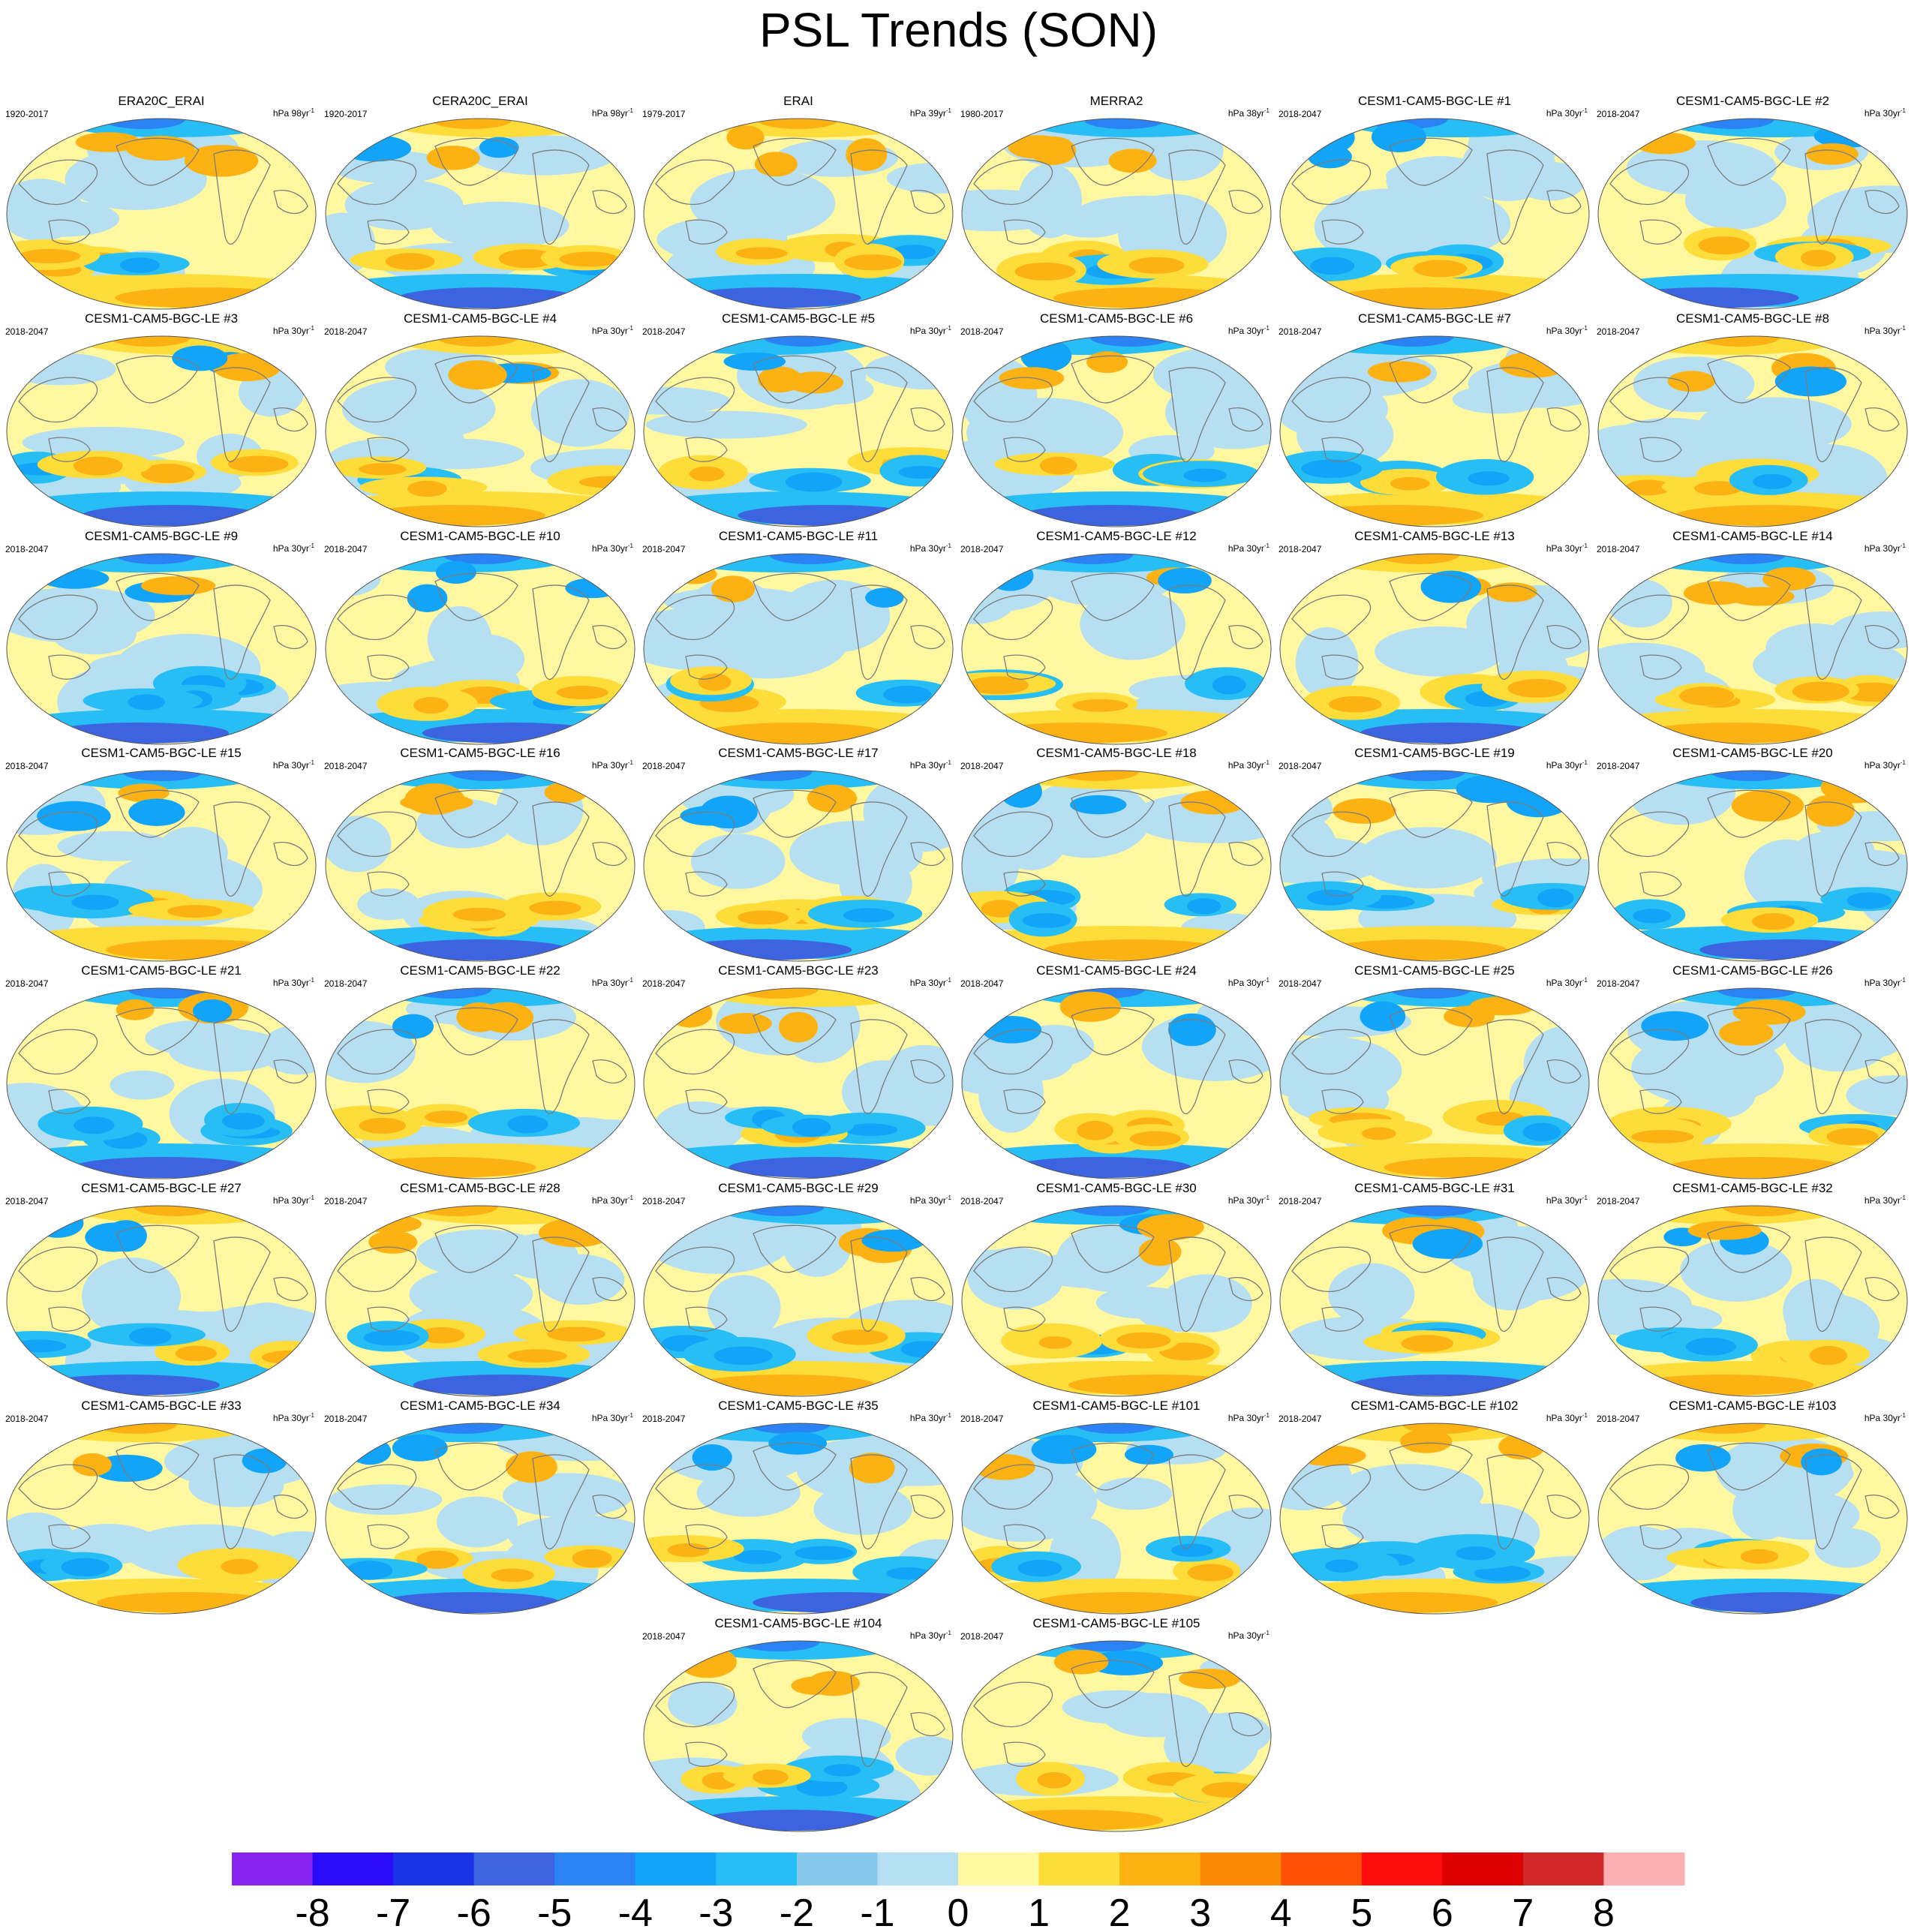 This screenshot has height=1932, width=1917. What do you see at coordinates (798, 753) in the screenshot?
I see `panel-title: CESM1-CAM5-BGC-LE #17` at bounding box center [798, 753].